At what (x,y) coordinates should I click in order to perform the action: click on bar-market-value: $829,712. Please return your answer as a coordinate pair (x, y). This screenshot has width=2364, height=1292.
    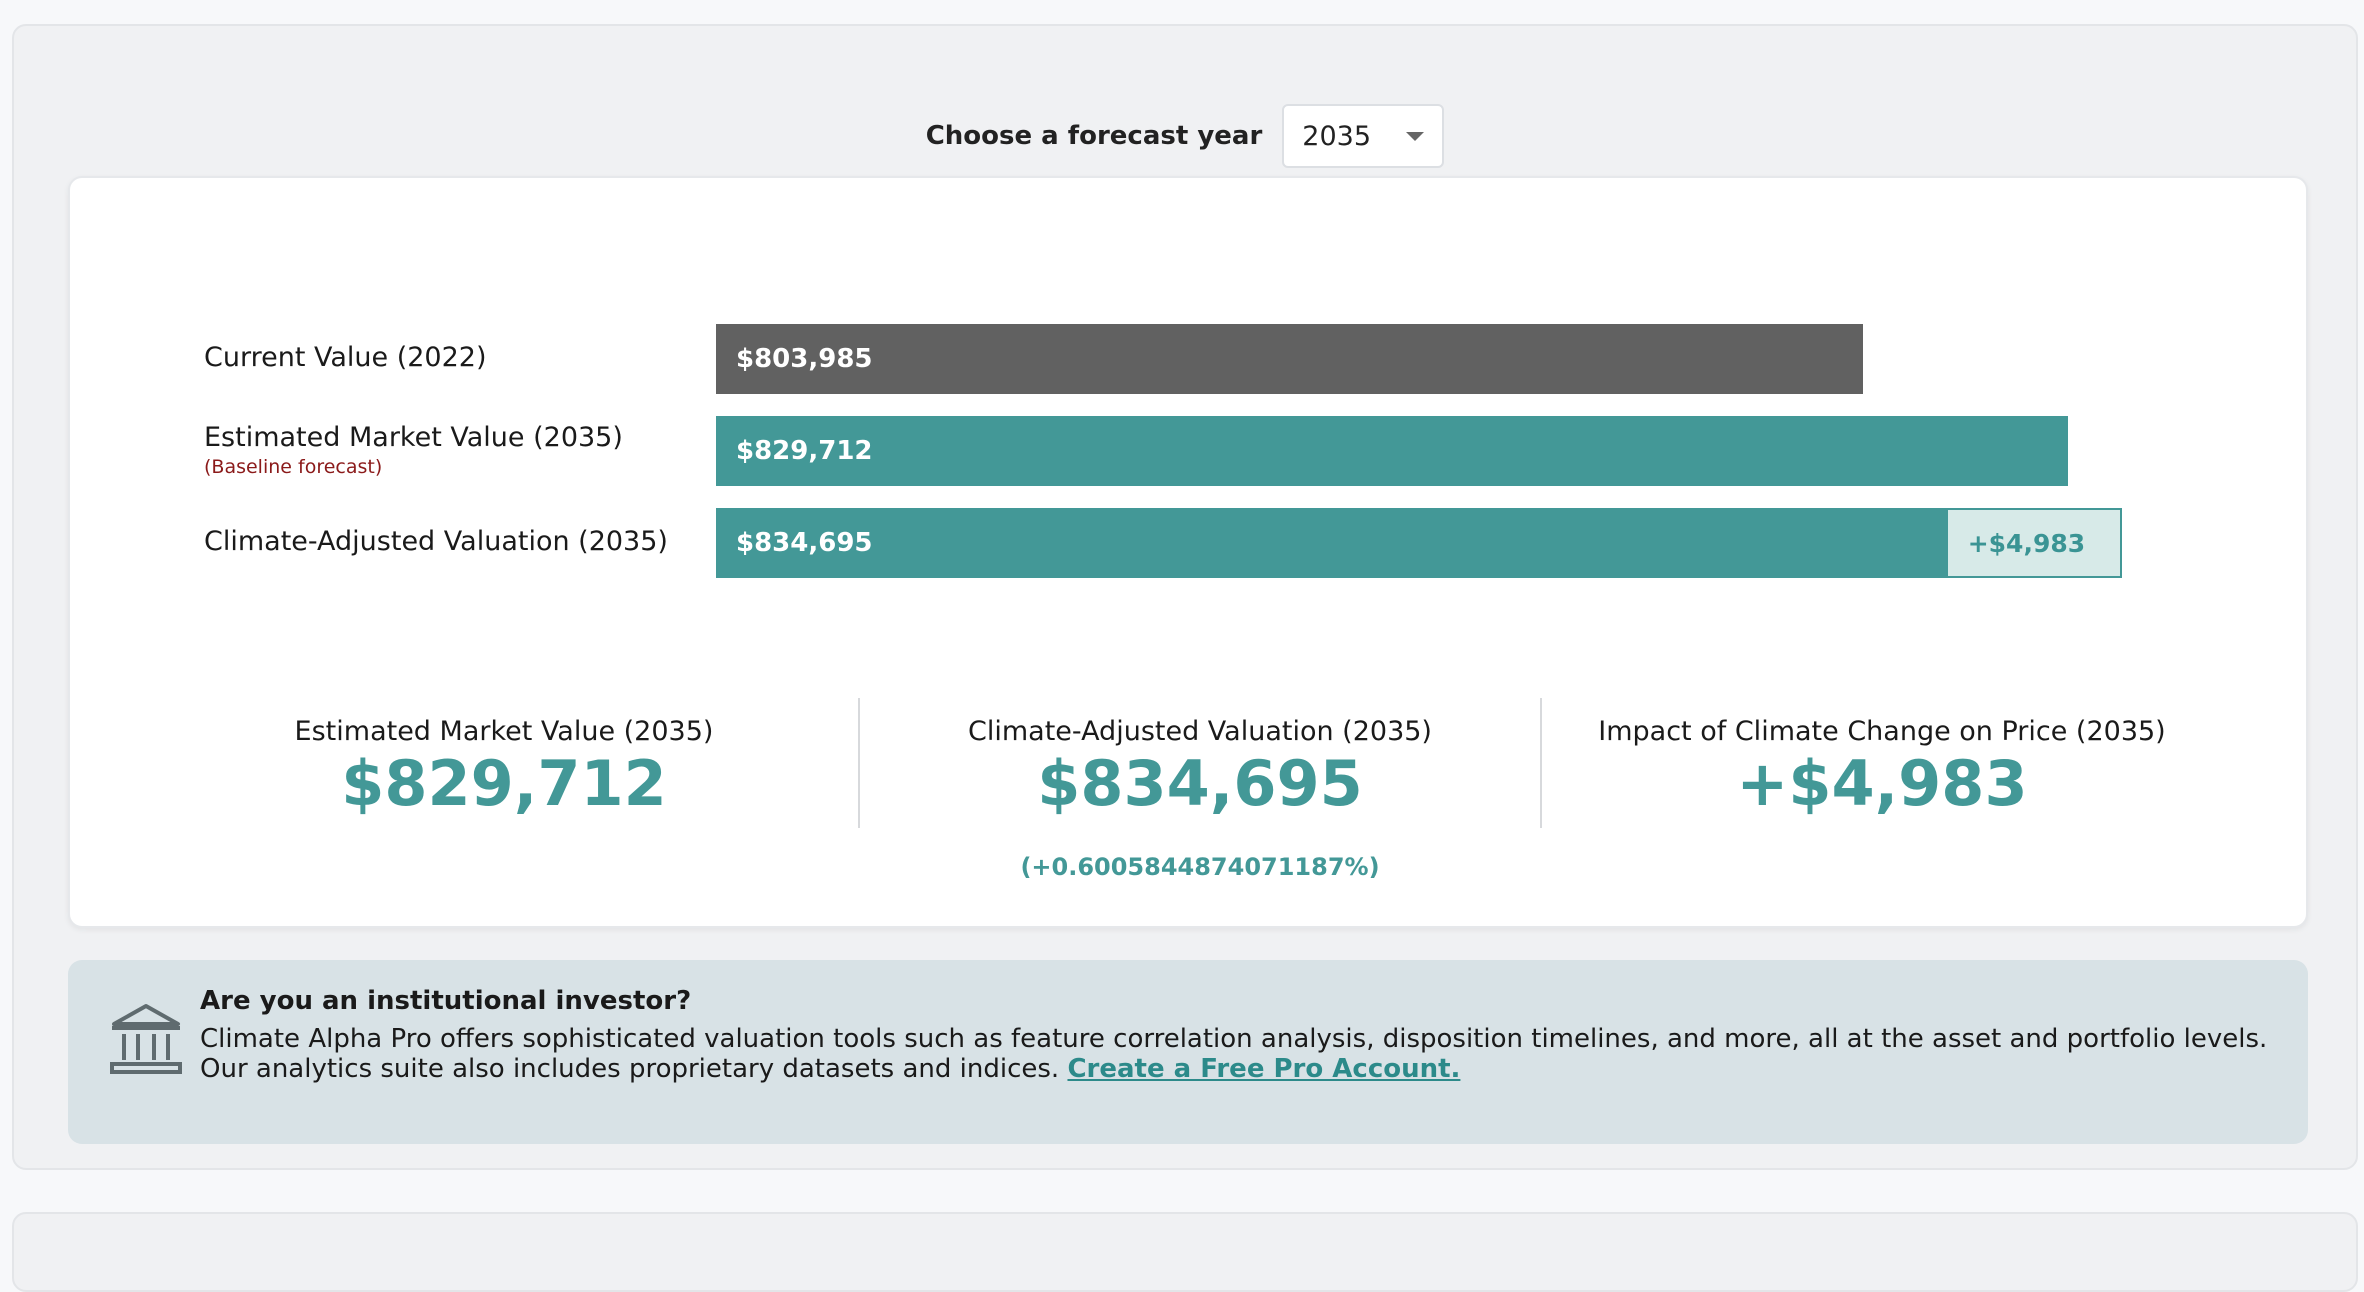
    Looking at the image, I should click on (1392, 451).